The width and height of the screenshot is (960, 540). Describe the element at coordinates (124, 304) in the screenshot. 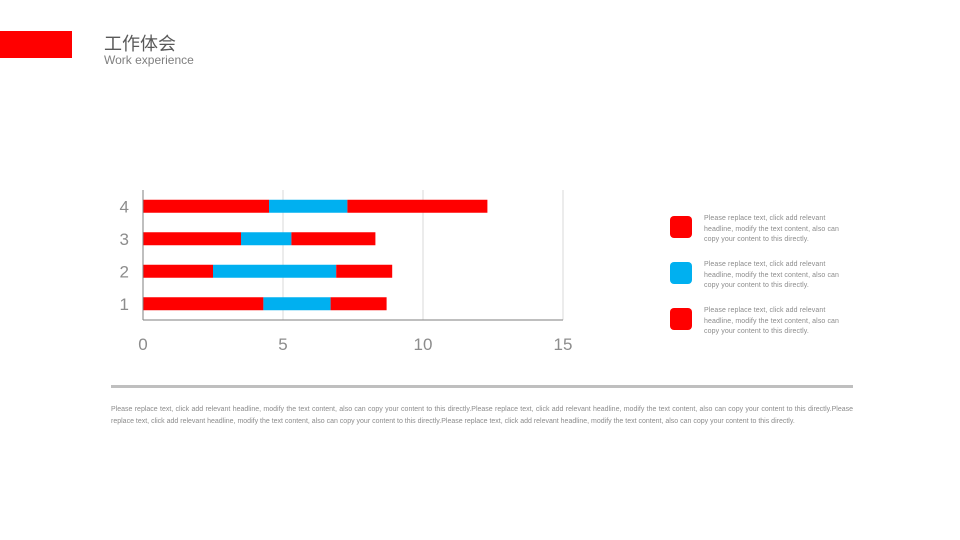

I see `y-tick-label: 1` at that location.